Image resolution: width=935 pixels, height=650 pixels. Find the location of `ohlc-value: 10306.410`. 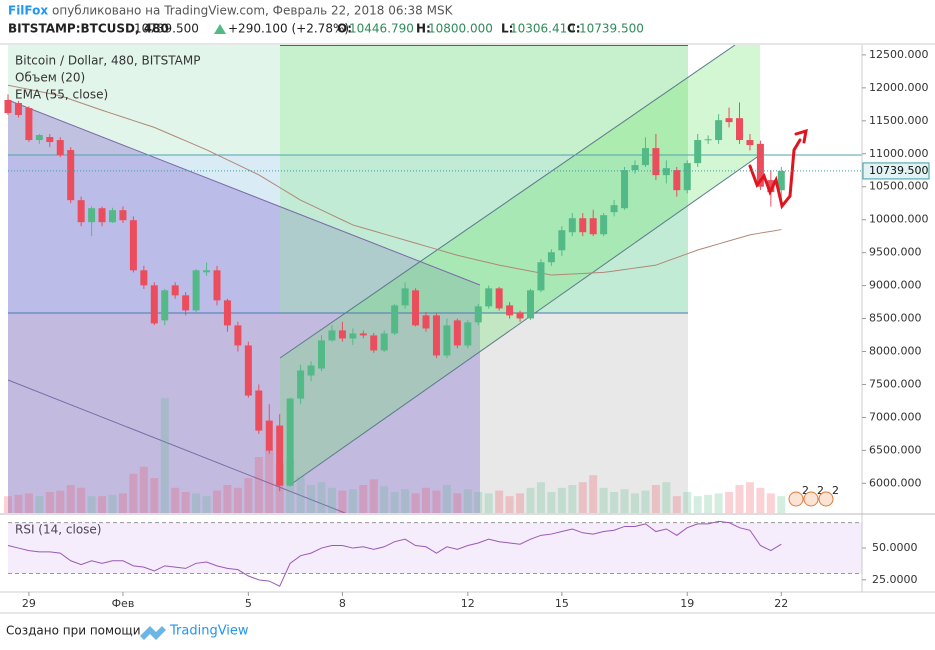

ohlc-value: 10306.410 is located at coordinates (542, 29).